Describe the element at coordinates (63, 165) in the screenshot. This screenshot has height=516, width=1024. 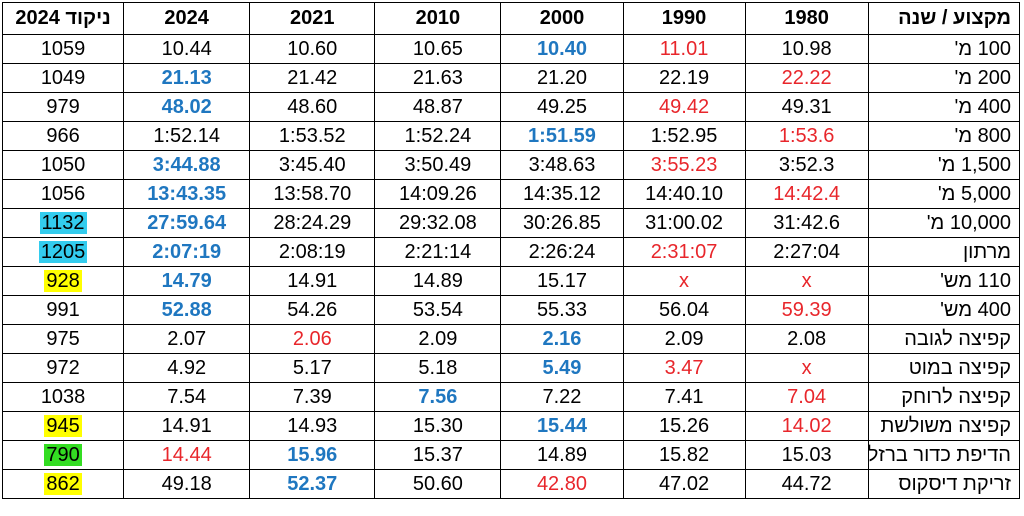
I see `score-cell: 1050` at that location.